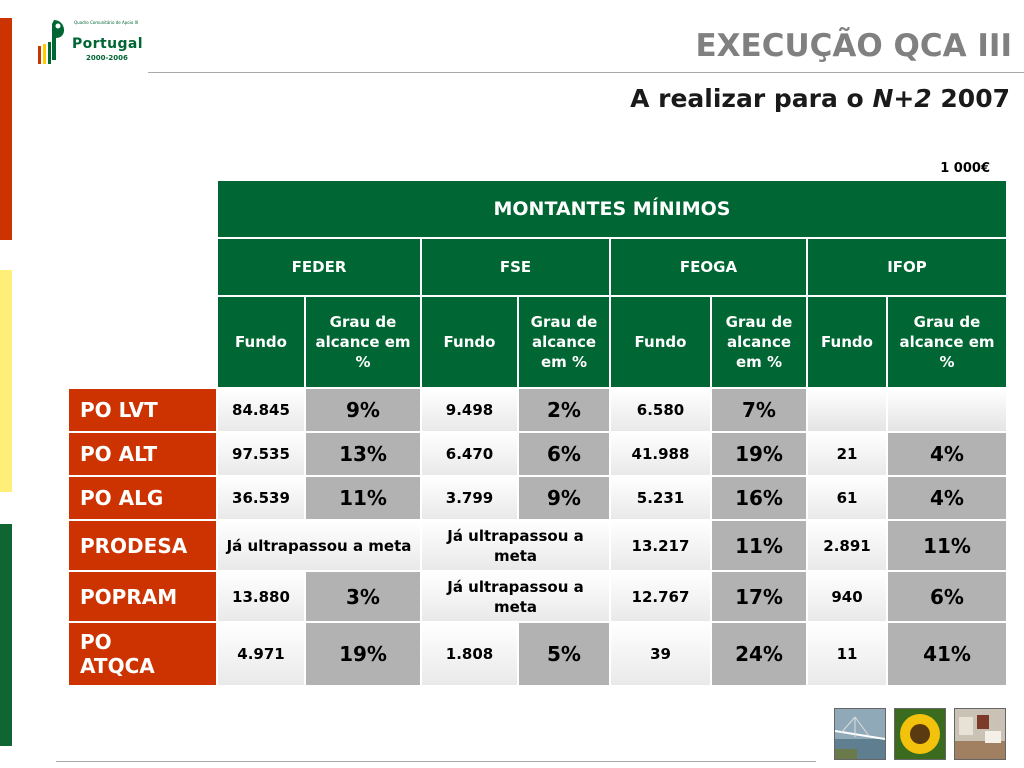 The image size is (1024, 768). Describe the element at coordinates (847, 654) in the screenshot. I see `table-cell: 11` at that location.